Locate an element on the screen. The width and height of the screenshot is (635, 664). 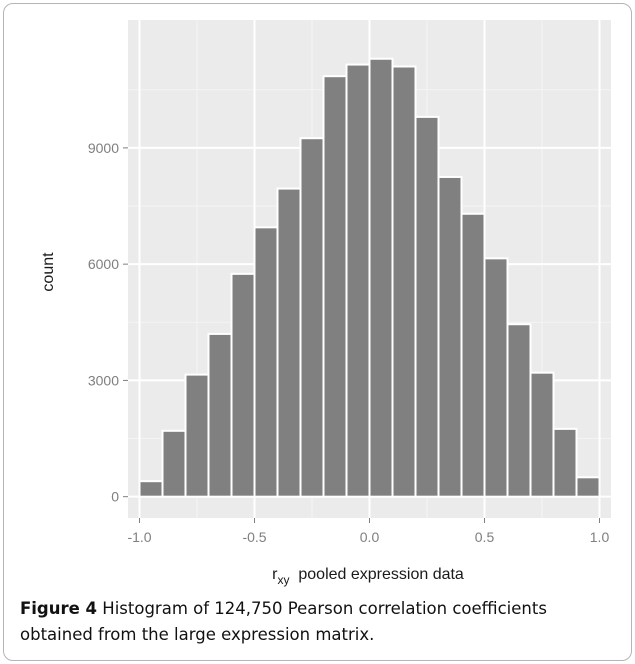
x-axis-title: rxy pooled expression data is located at coordinates (368, 576).